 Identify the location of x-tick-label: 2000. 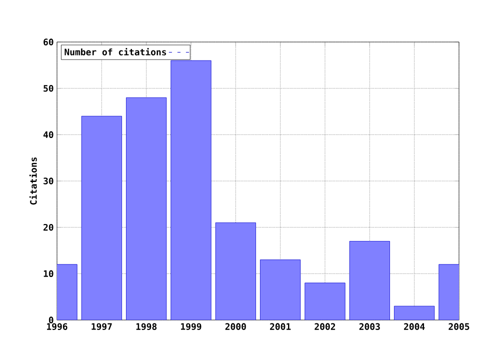
(235, 326).